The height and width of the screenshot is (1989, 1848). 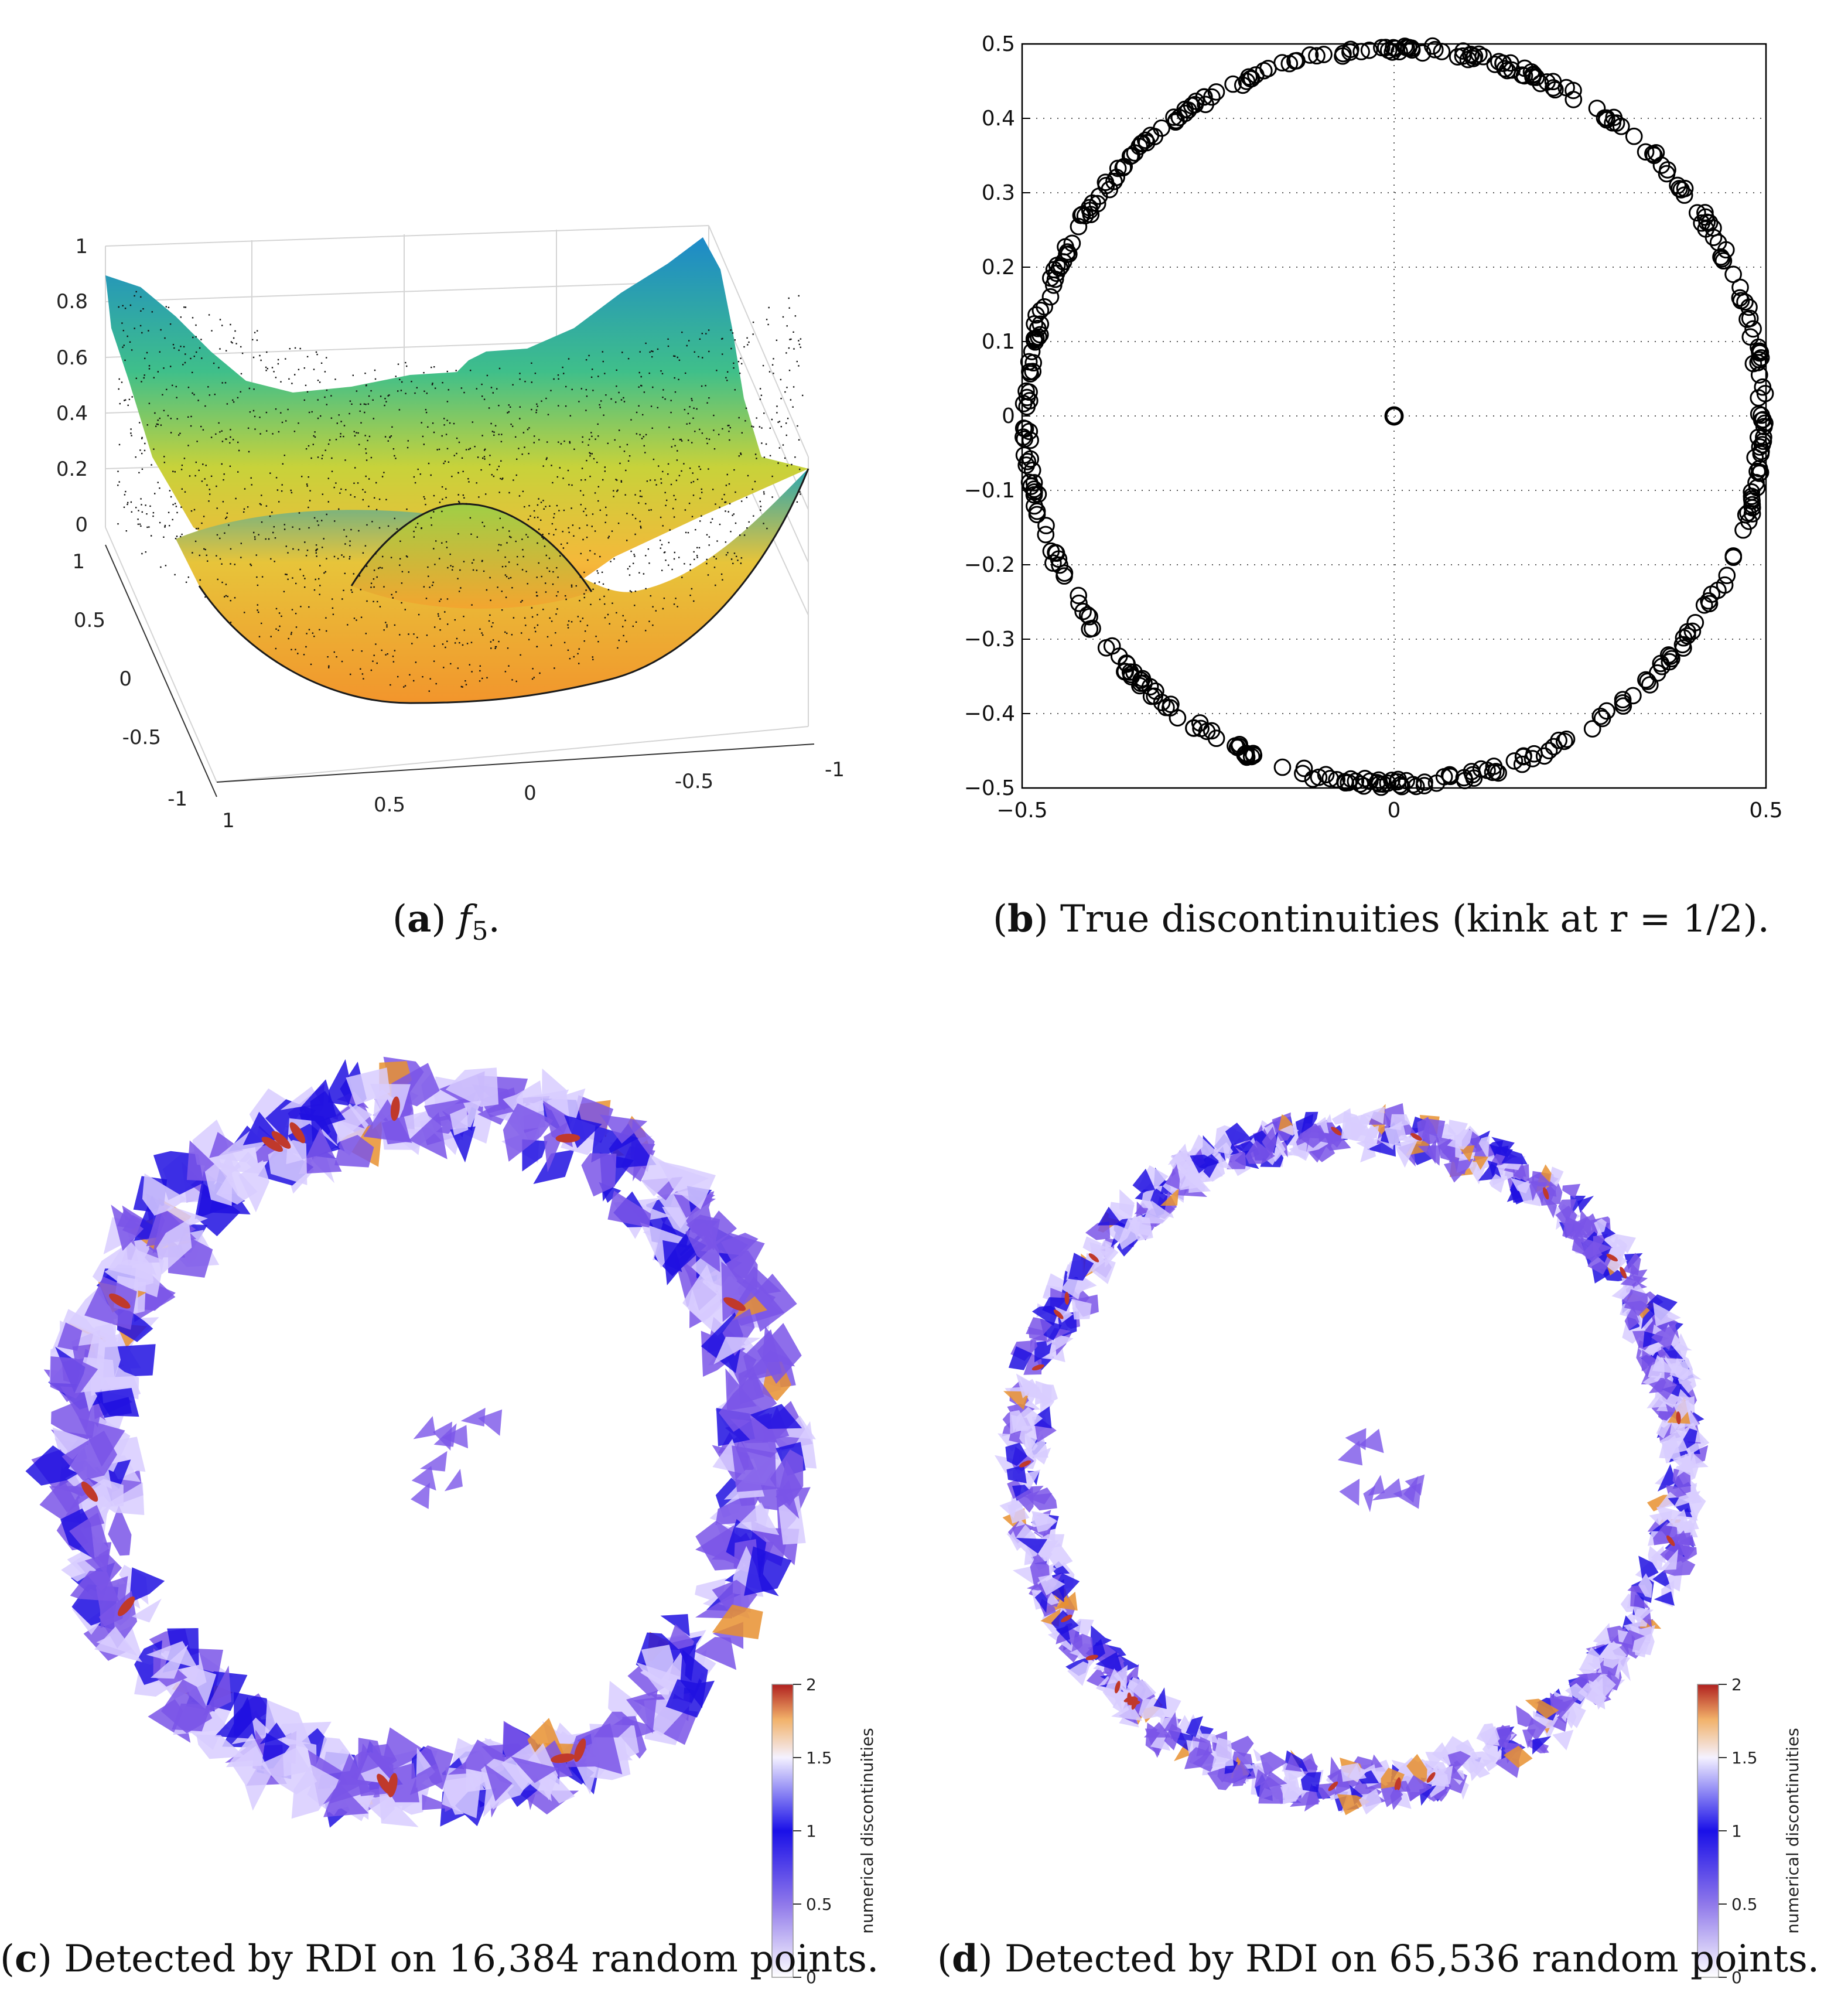 What do you see at coordinates (1737, 1977) in the screenshot?
I see `colorbar-tick-label: 0` at bounding box center [1737, 1977].